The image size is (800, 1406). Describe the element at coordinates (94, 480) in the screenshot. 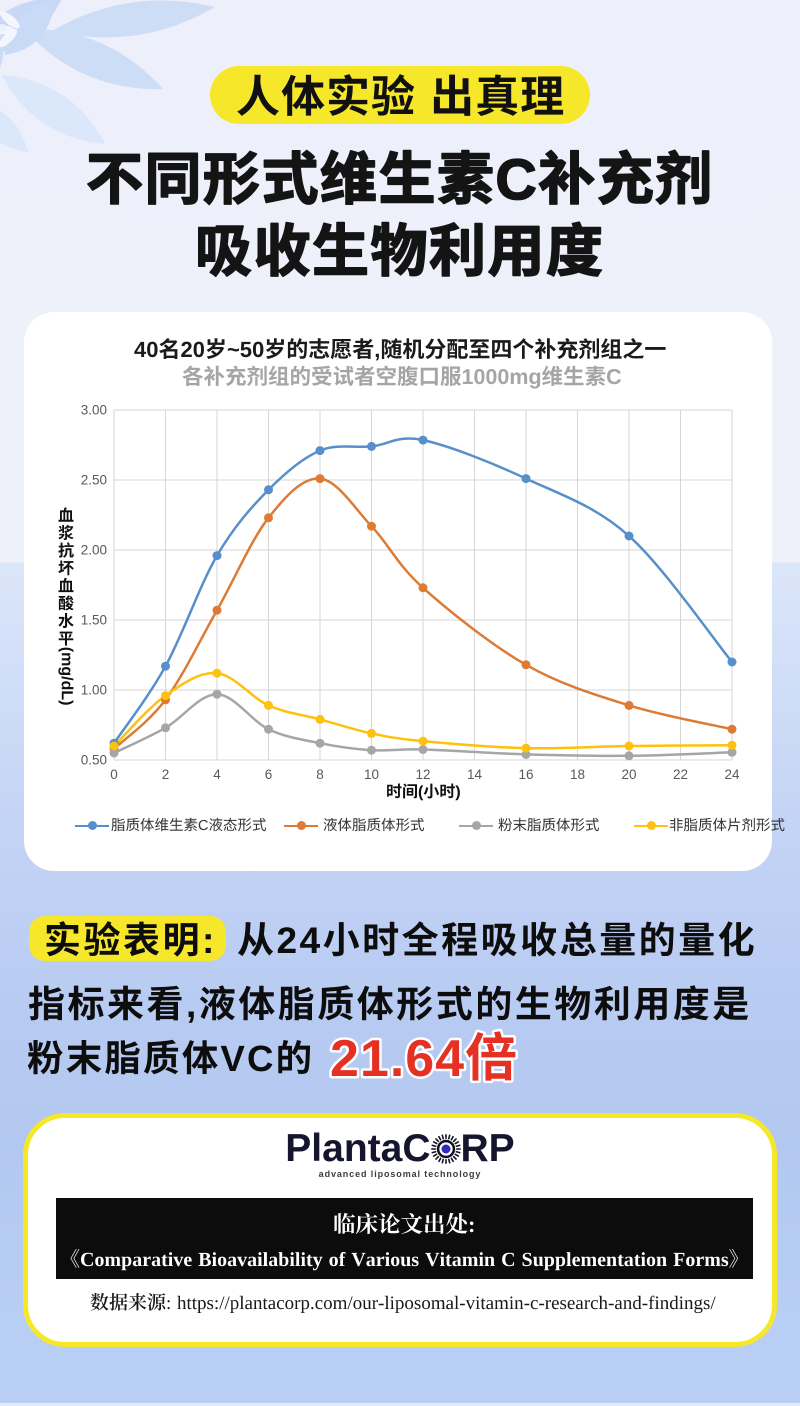

I see `svg-text: 2.50` at that location.